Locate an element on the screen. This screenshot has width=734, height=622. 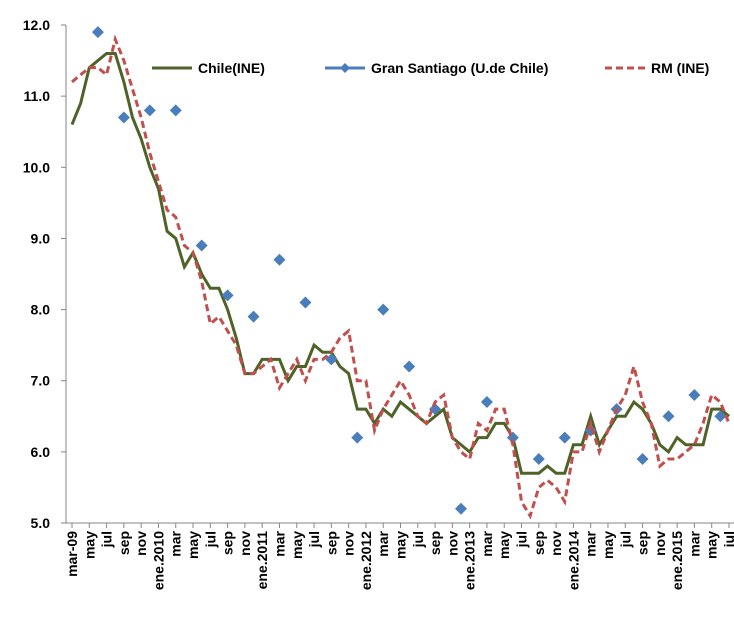
y-tick-label: 11.0 is located at coordinates (37, 96).